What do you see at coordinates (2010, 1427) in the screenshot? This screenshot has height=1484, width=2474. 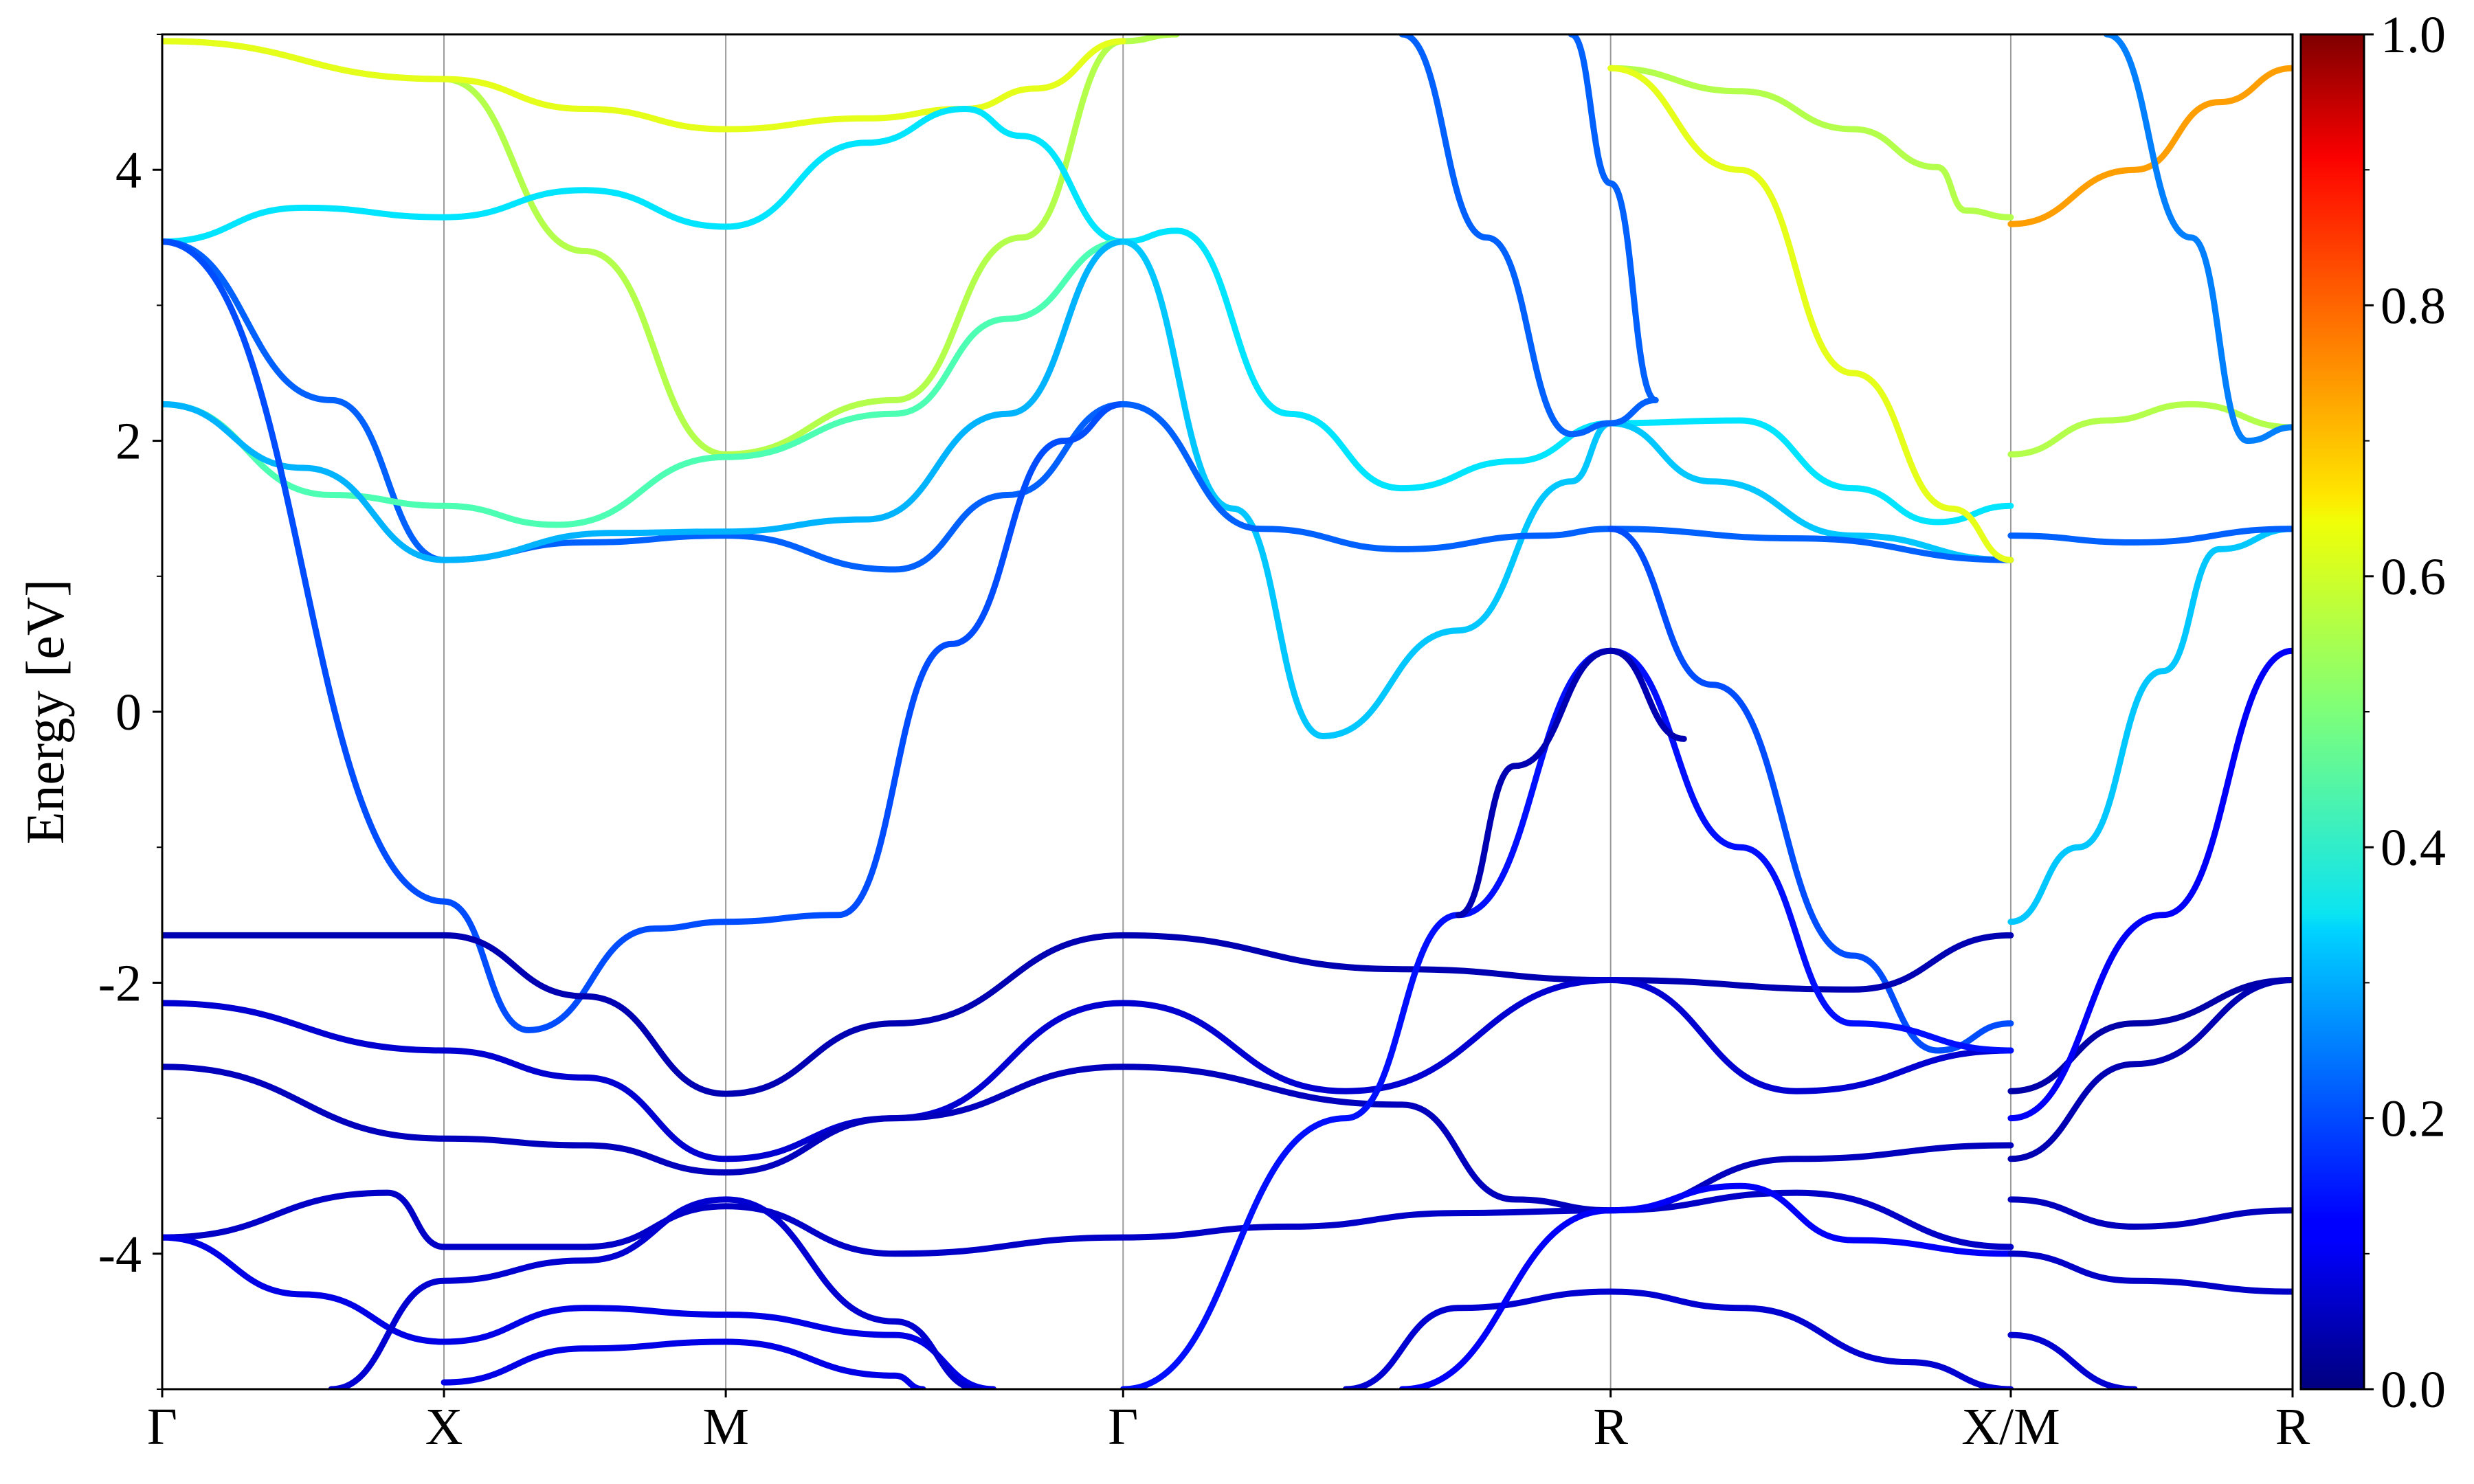 I see `x-tick-label: X/M` at bounding box center [2010, 1427].